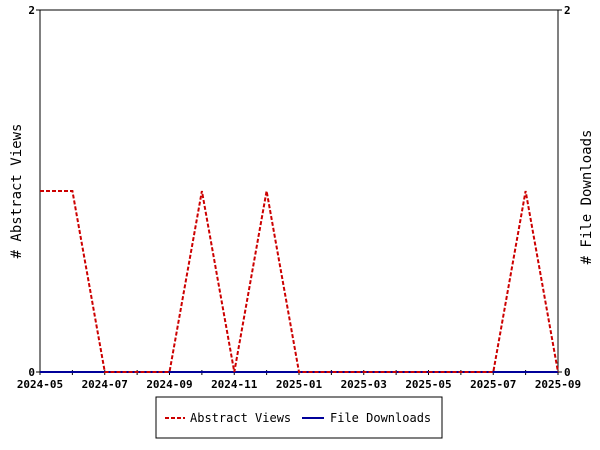 This screenshot has width=600, height=450. What do you see at coordinates (40, 384) in the screenshot?
I see `x-tick-label: 2024-05` at bounding box center [40, 384].